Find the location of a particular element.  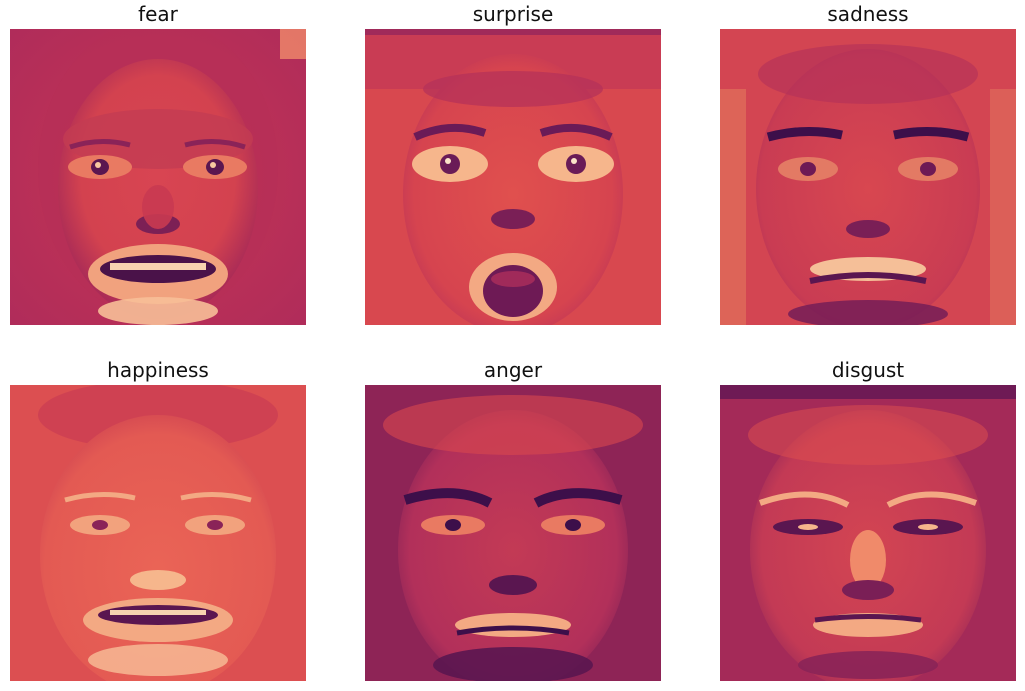

panel-title: happiness is located at coordinates (158, 370).